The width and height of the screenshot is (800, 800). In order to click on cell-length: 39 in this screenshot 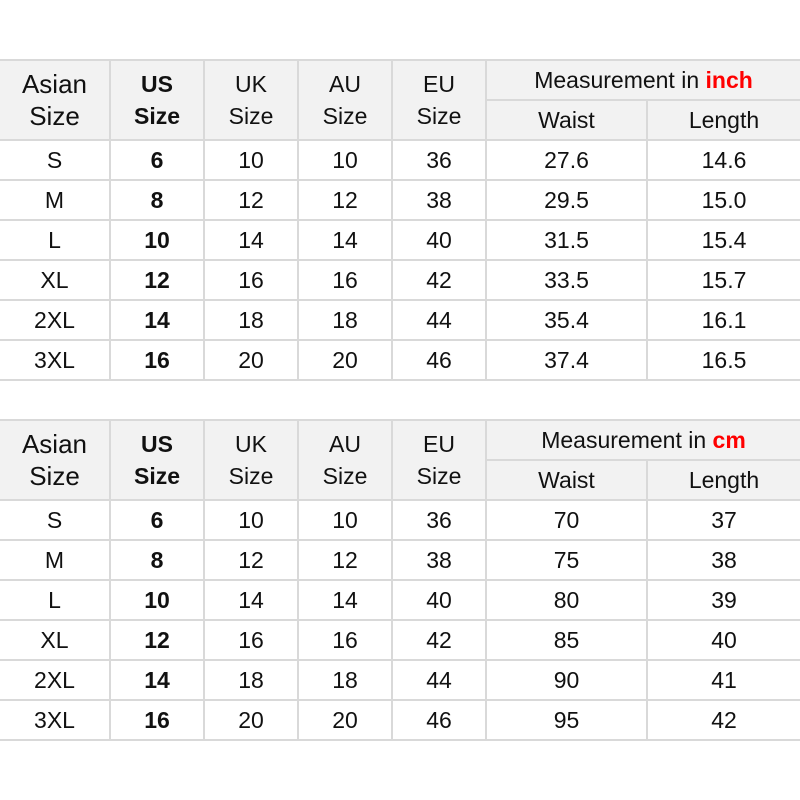, I will do `click(723, 600)`.